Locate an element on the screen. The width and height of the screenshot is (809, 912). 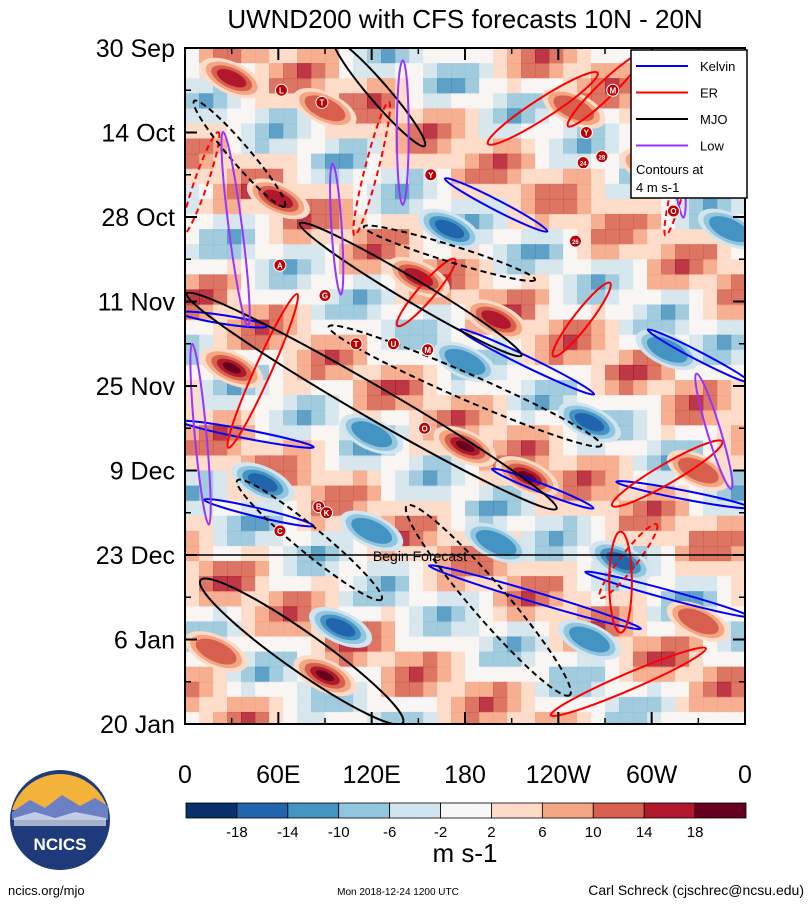
colorbar-tick-label: -2 is located at coordinates (440, 832).